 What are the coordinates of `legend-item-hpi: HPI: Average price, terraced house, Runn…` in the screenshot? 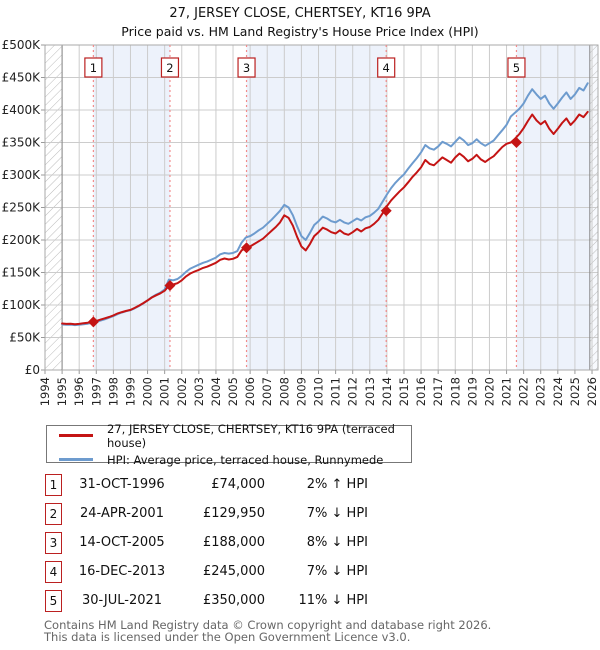 It's located at (235, 460).